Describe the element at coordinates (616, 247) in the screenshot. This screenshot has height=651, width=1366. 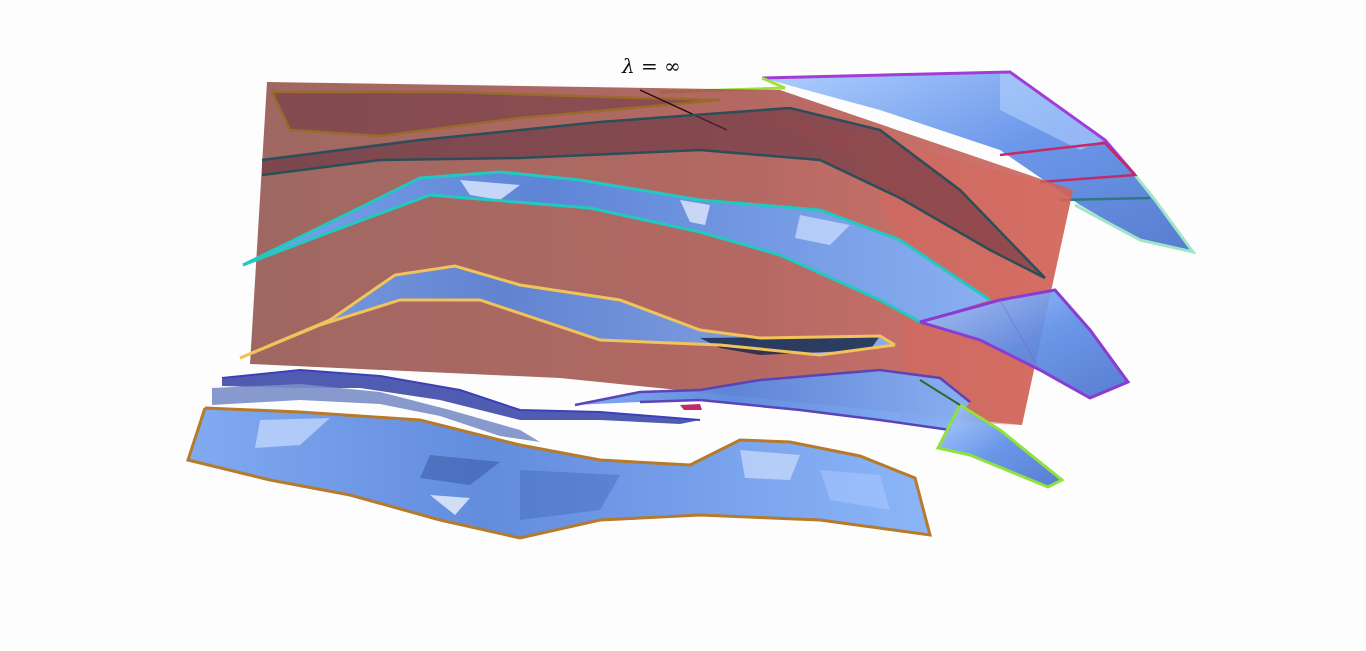
I see `cyan-band` at that location.